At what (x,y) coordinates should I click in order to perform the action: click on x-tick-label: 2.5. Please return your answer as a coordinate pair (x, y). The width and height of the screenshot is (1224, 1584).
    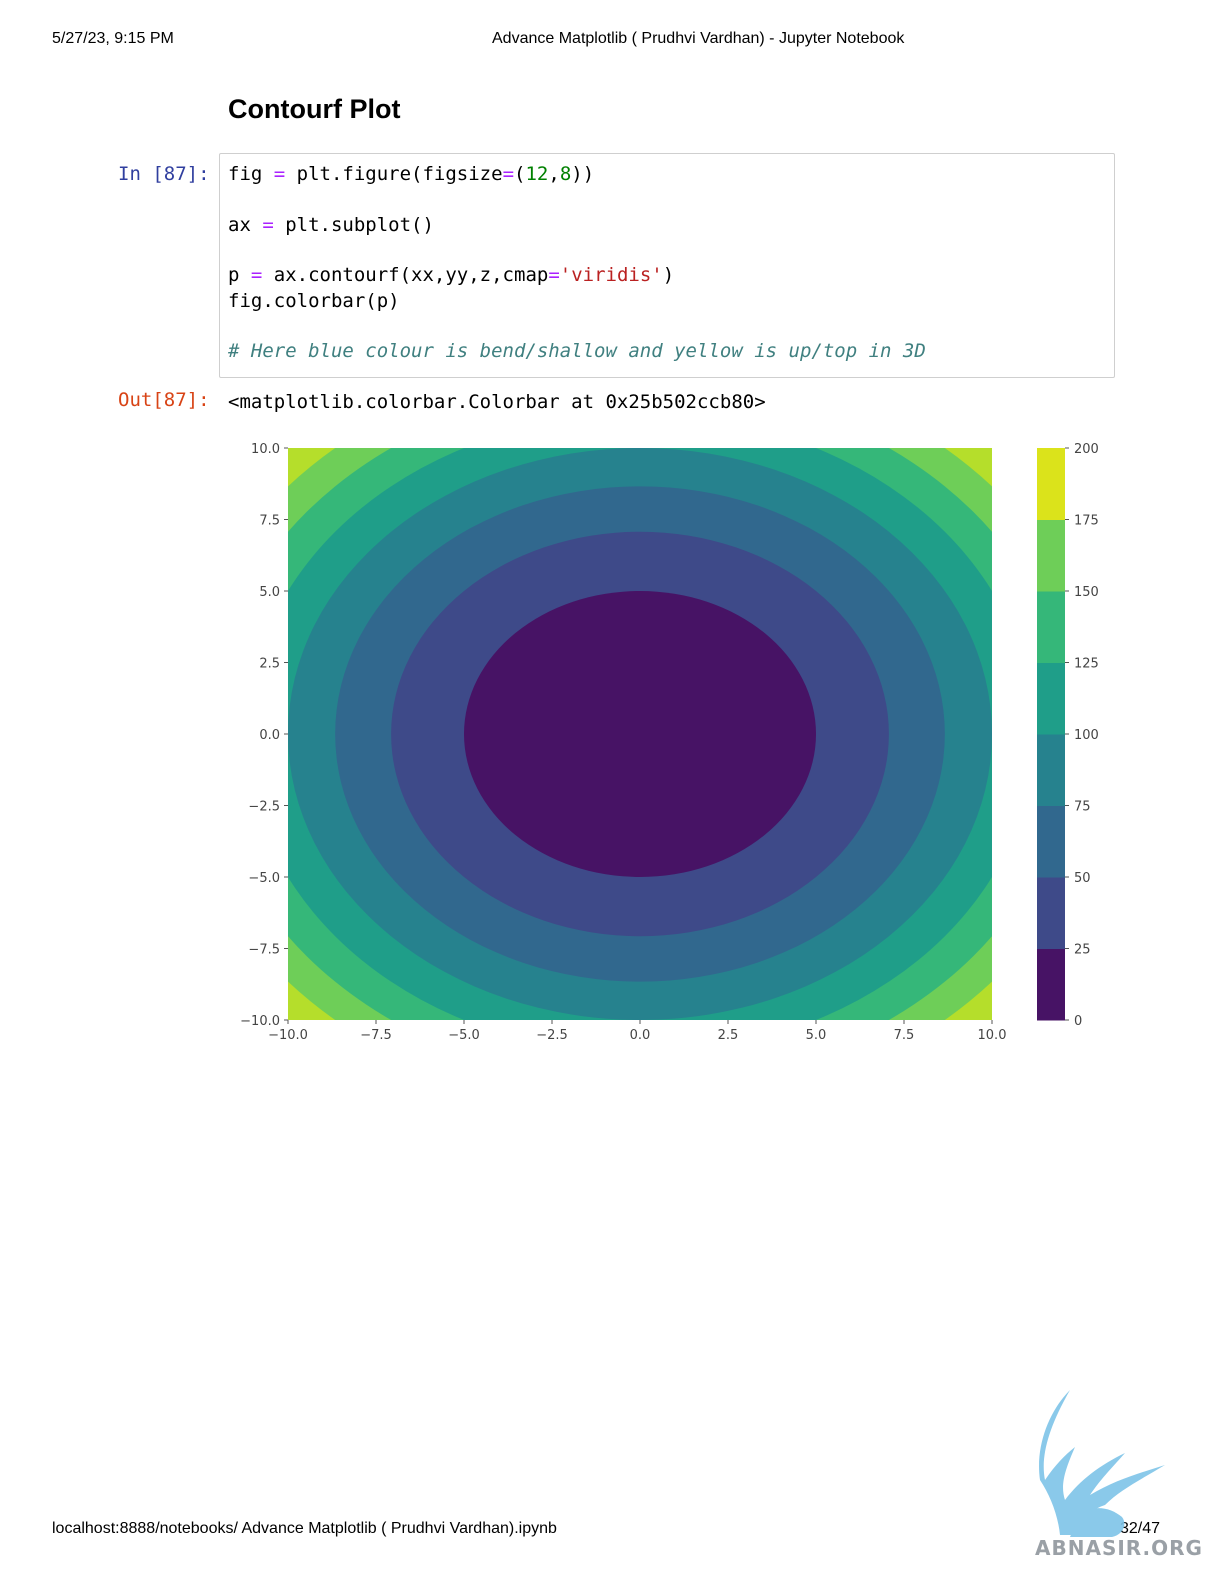
    Looking at the image, I should click on (728, 1035).